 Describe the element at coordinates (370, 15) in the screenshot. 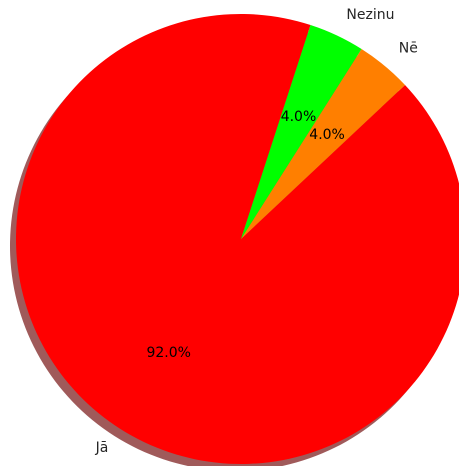

I see `slice-label-nezinu: Nezinu` at that location.